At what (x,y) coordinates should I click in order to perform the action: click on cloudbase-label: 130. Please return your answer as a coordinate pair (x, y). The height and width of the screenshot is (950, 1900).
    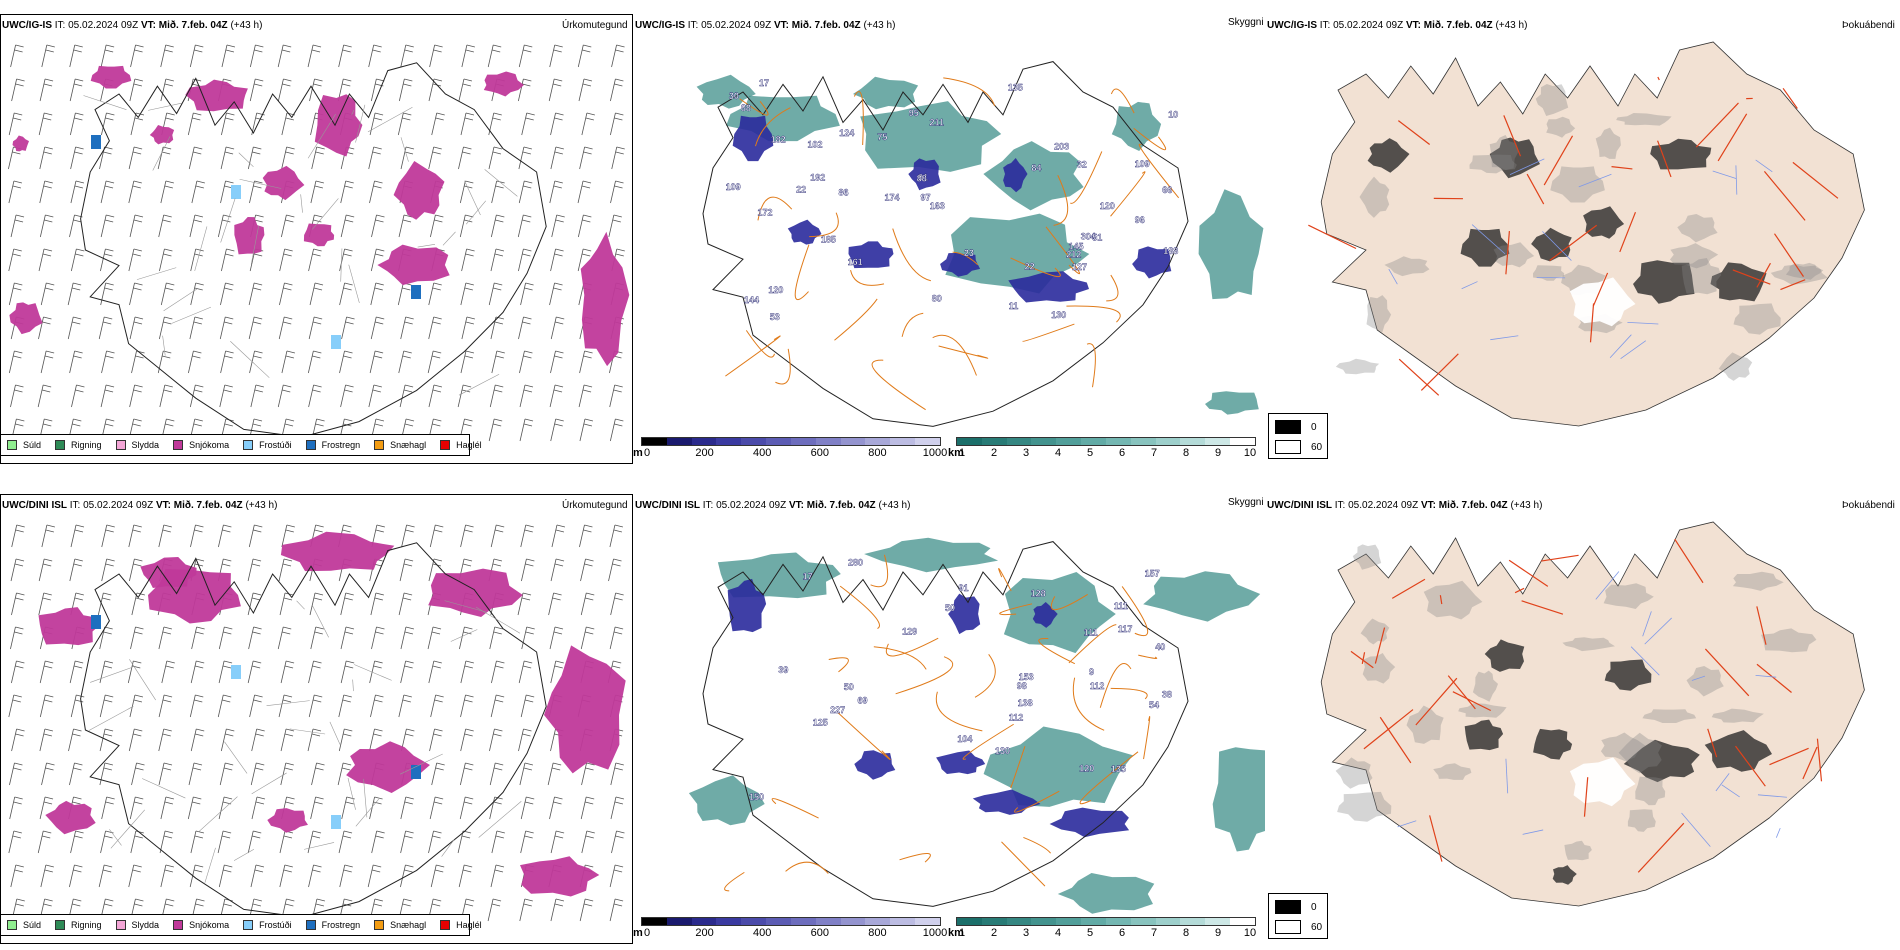
    Looking at the image, I should click on (1058, 315).